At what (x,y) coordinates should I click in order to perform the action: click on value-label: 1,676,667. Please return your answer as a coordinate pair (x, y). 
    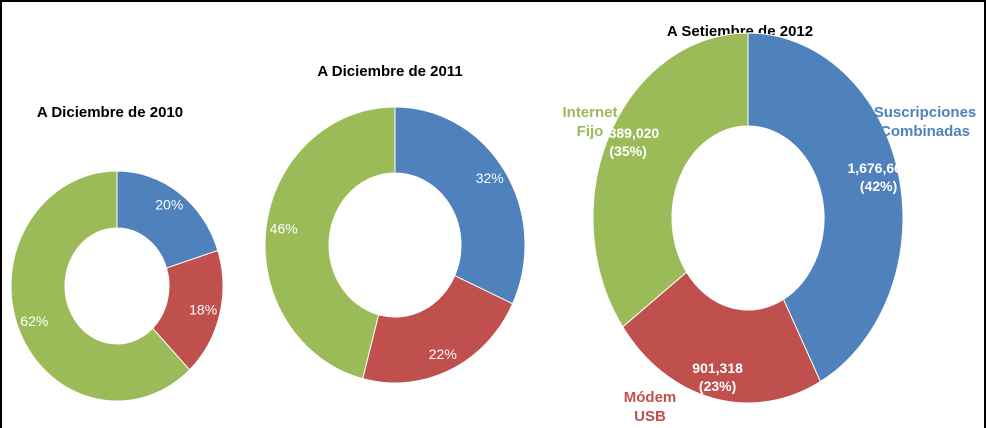
    Looking at the image, I should click on (878, 168).